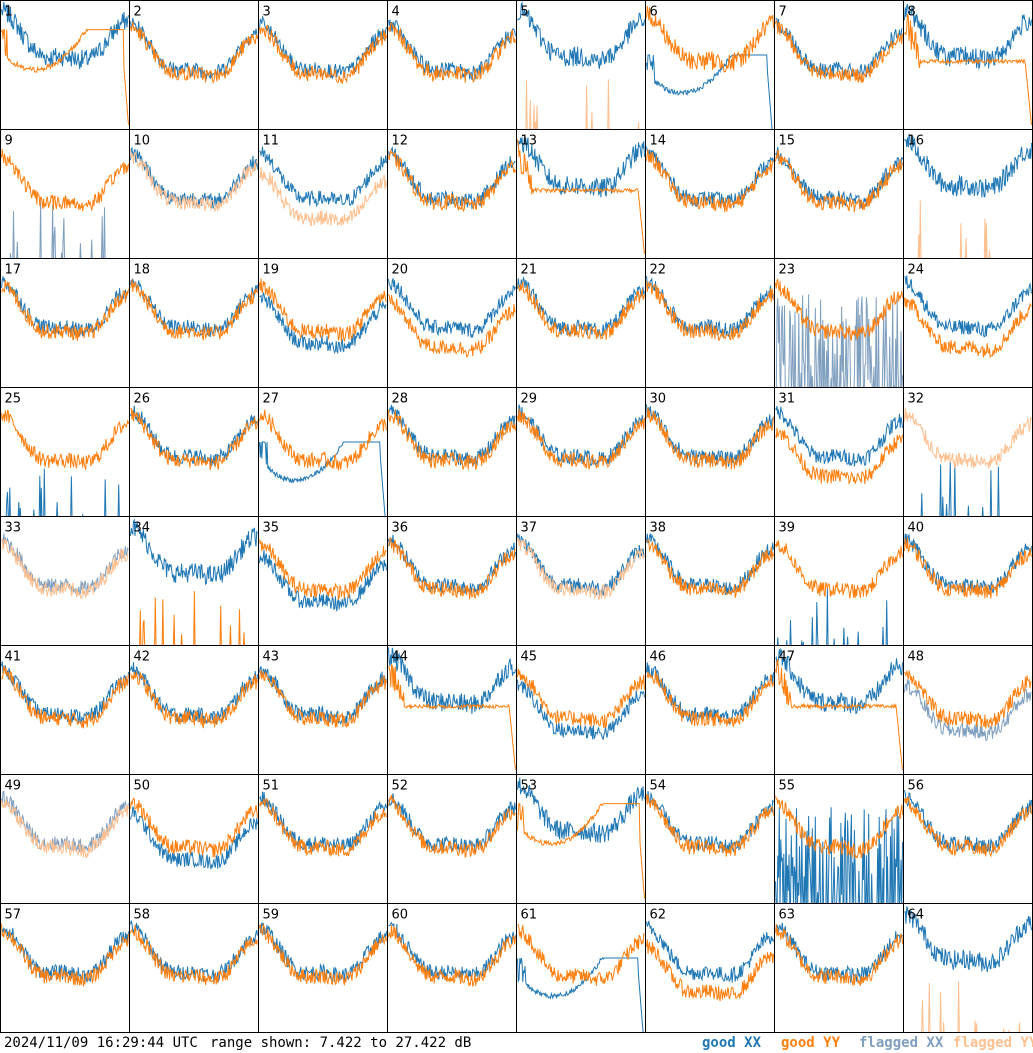  What do you see at coordinates (65, 452) in the screenshot?
I see `panel-25: 25` at bounding box center [65, 452].